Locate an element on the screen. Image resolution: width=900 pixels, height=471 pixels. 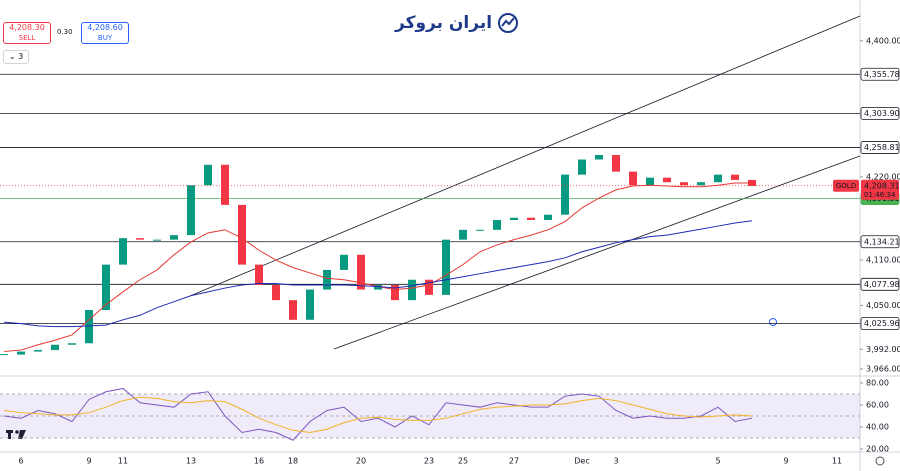
logo: ایران بروکر is located at coordinates (457, 23).